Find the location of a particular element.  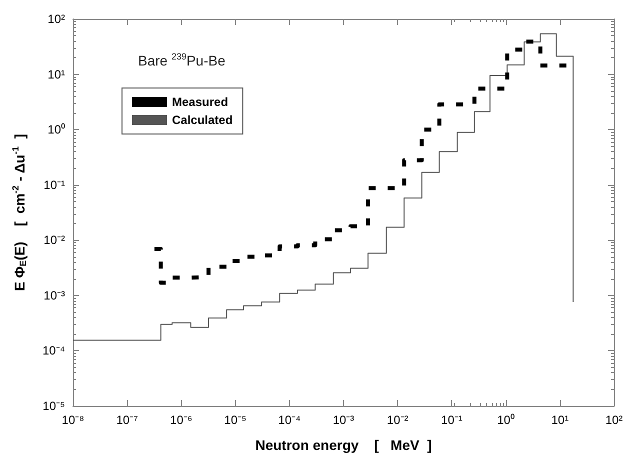

y-tick-label: 10⁻⁵ is located at coordinates (54, 406).